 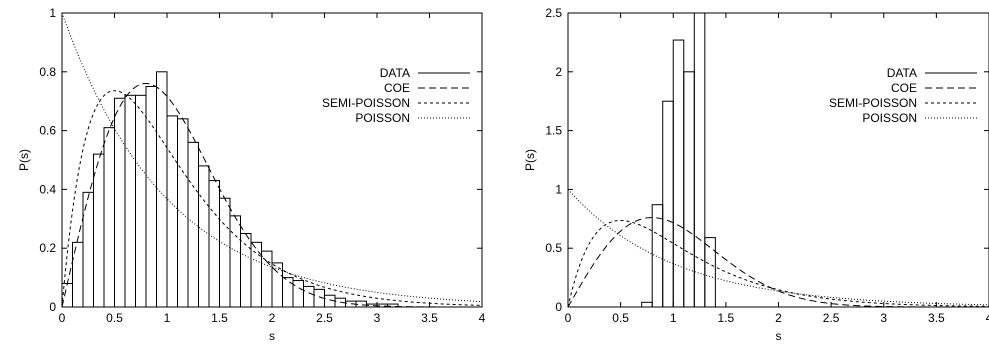 What do you see at coordinates (553, 248) in the screenshot?
I see `y-tick-label: 0.5` at bounding box center [553, 248].